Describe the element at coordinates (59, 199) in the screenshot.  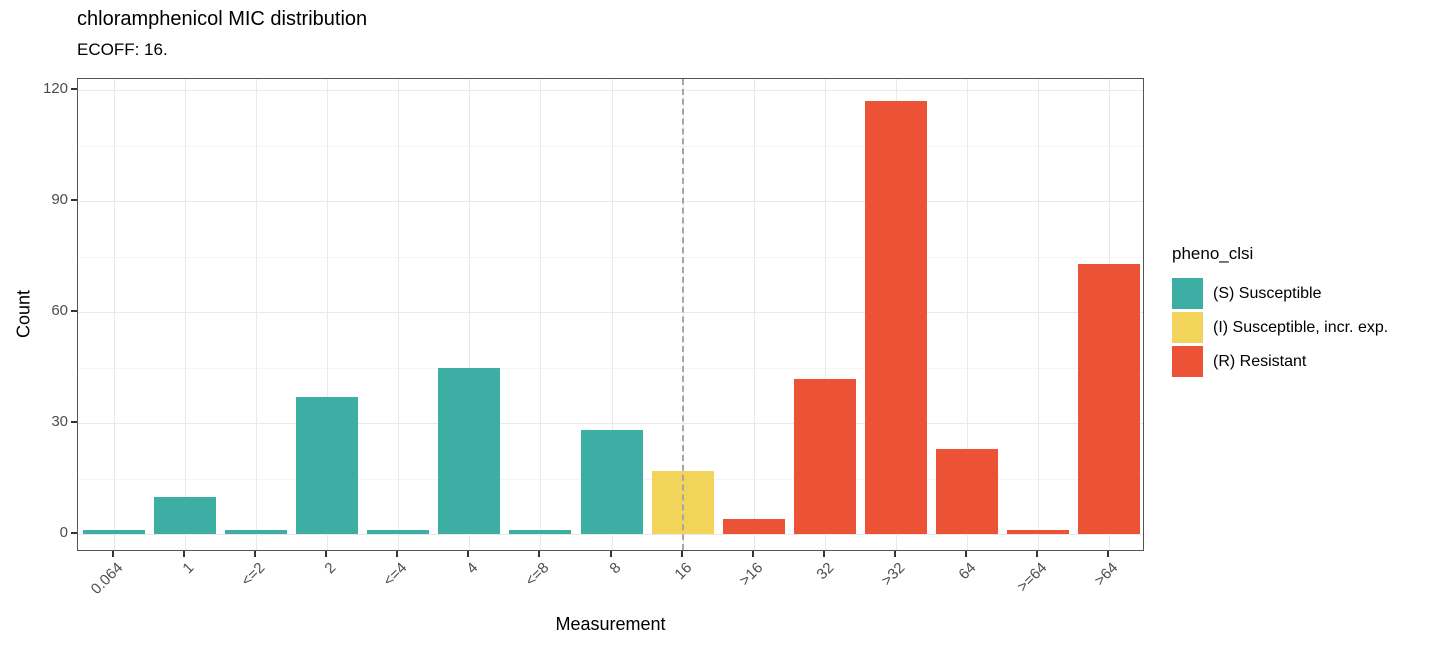
I see `y-tick-label: 90` at that location.